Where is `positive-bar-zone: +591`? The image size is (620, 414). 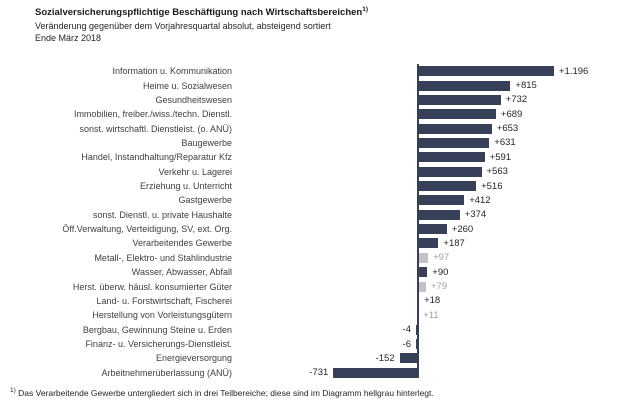 positive-bar-zone: +591 is located at coordinates (518, 157).